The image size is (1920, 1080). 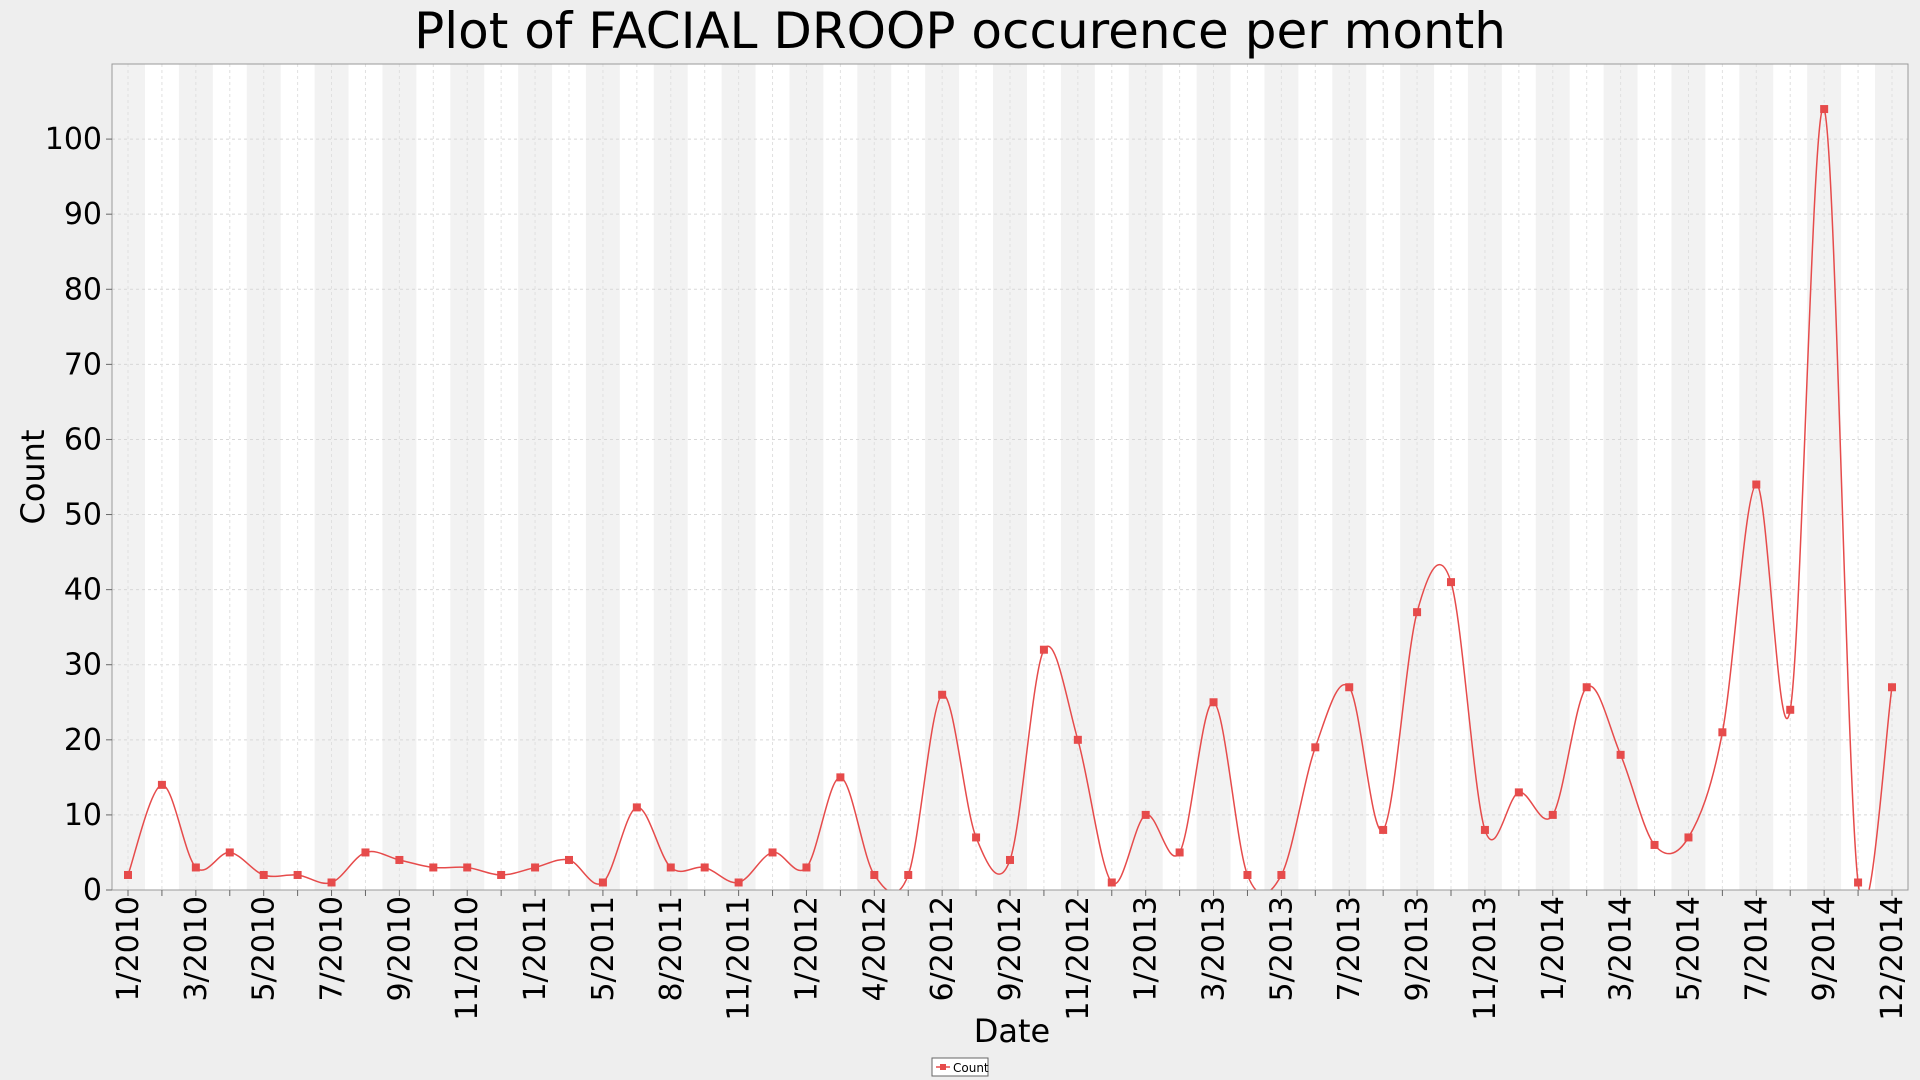 What do you see at coordinates (83, 515) in the screenshot?
I see `y-tick-label: 50` at bounding box center [83, 515].